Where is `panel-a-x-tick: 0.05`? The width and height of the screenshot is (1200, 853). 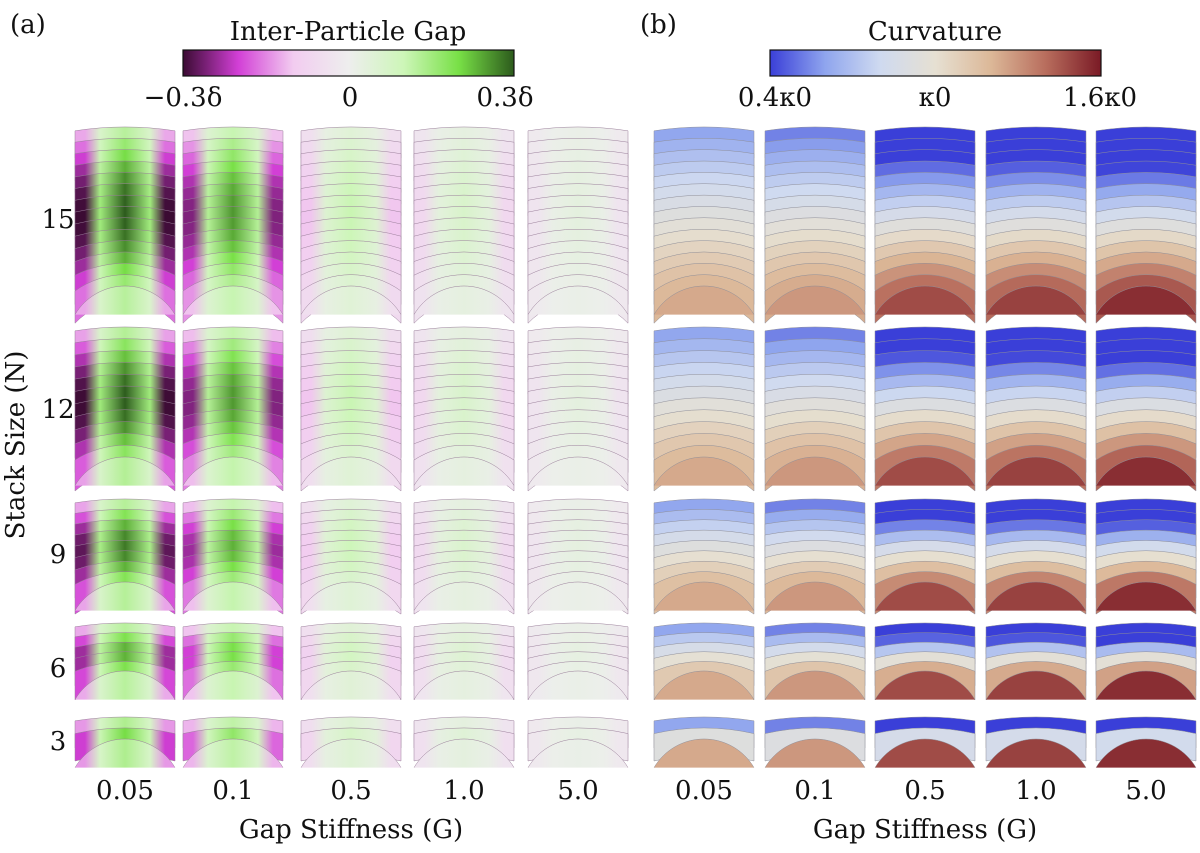 panel-a-x-tick: 0.05 is located at coordinates (125, 791).